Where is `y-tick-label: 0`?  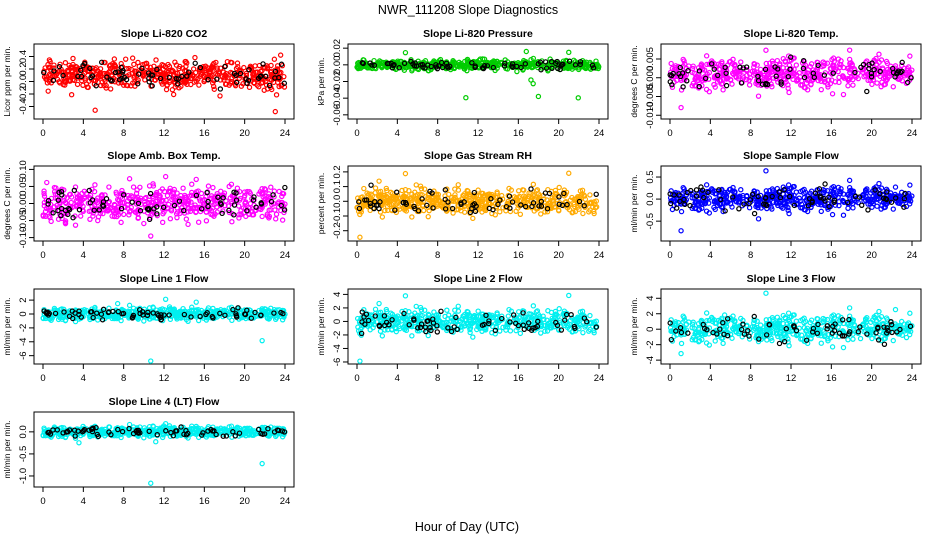 y-tick-label: 0 is located at coordinates (23, 313).